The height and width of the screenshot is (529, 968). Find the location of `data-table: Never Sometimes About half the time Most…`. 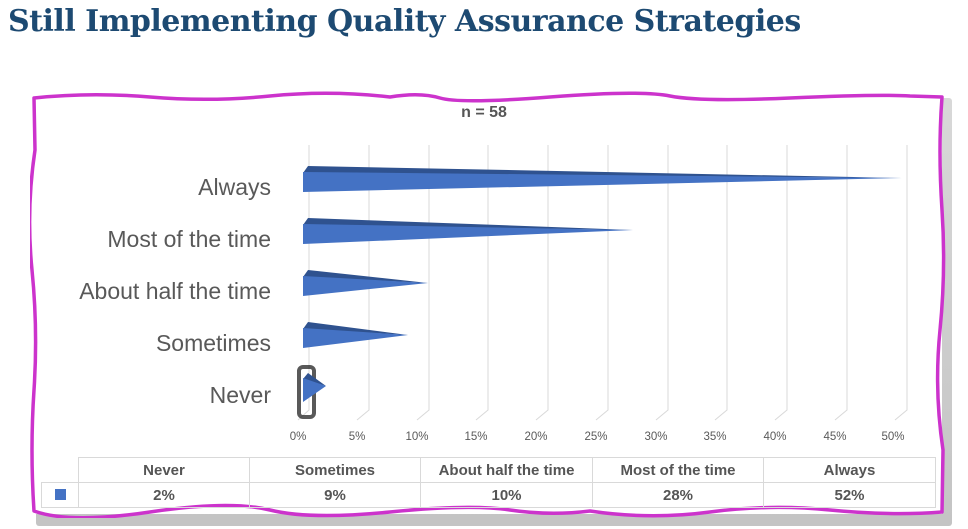

data-table: Never Sometimes About half the time Most… is located at coordinates (488, 482).